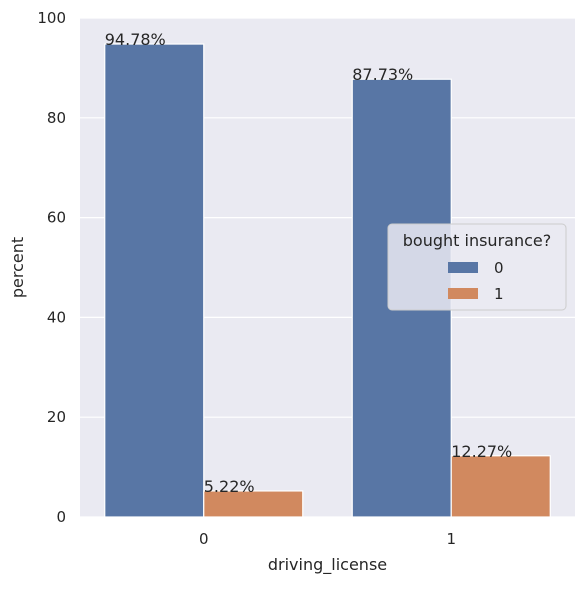 This screenshot has height=589, width=584. What do you see at coordinates (61, 517) in the screenshot?
I see `y-tick-label: 0` at bounding box center [61, 517].